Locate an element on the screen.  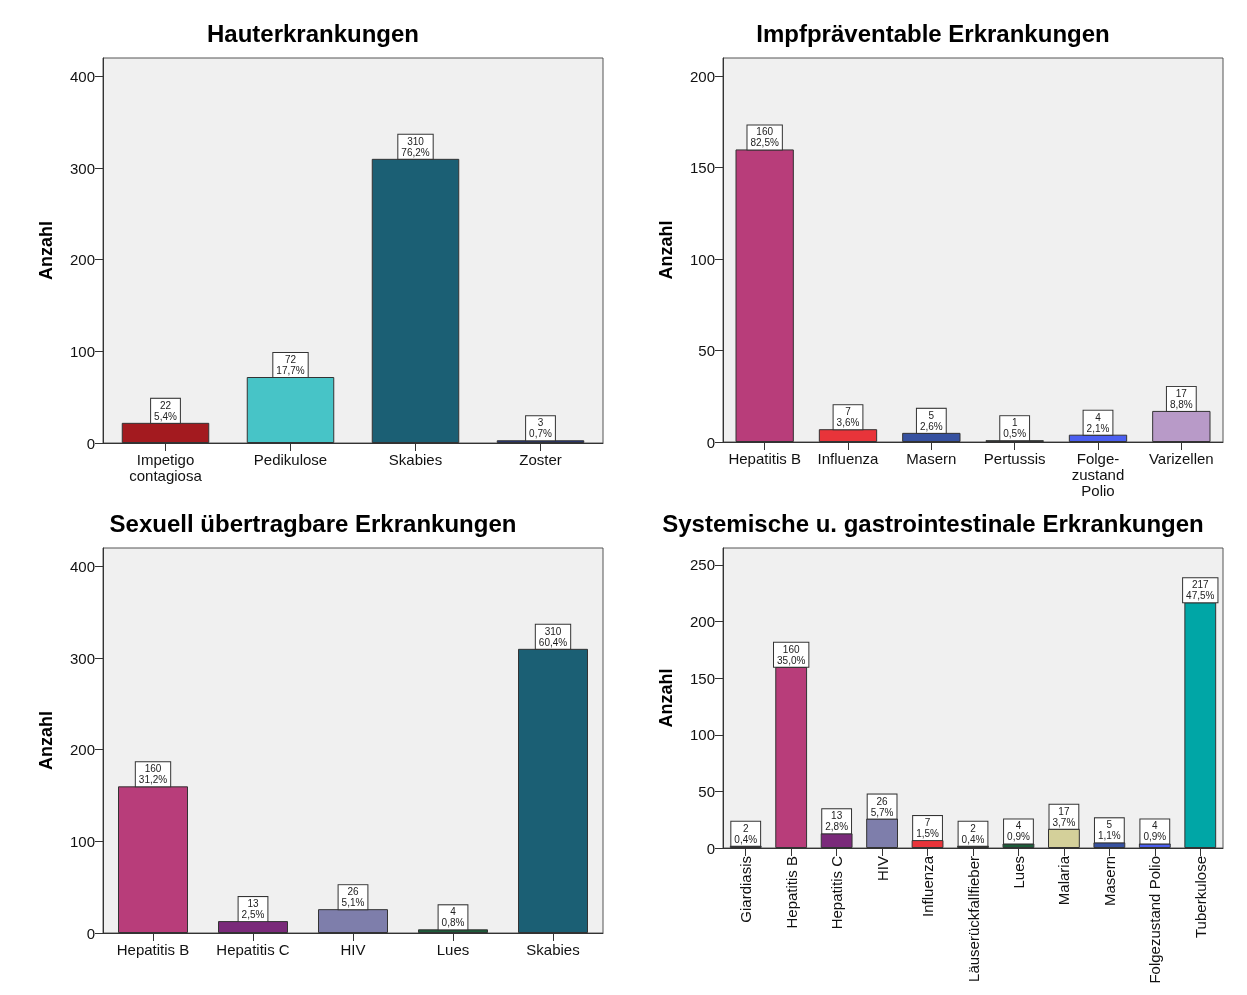
data-label: 13 2,5% is located at coordinates (253, 909).